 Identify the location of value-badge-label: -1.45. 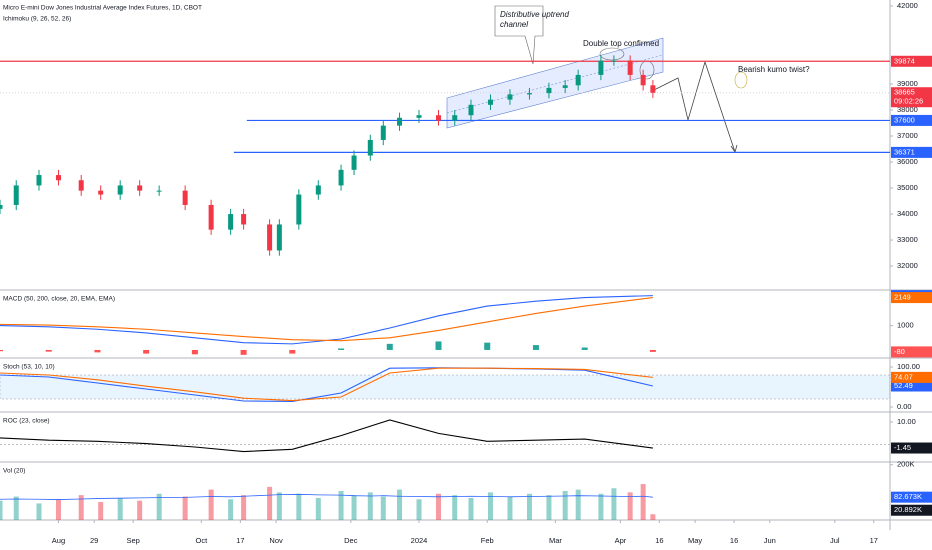
(902, 447).